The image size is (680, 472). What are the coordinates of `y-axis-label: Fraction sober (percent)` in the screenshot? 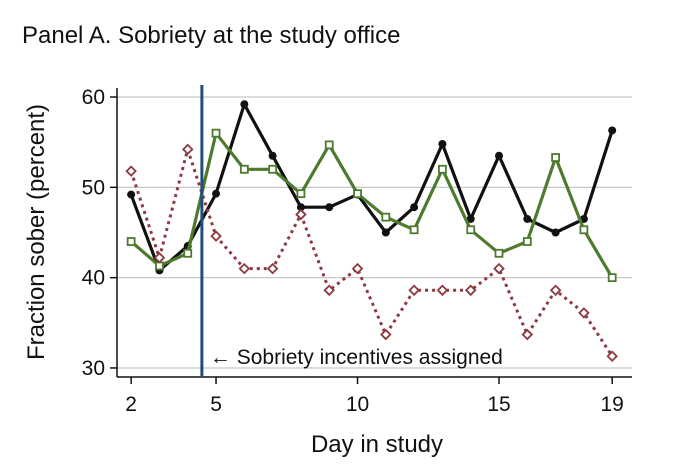 It's located at (36, 232).